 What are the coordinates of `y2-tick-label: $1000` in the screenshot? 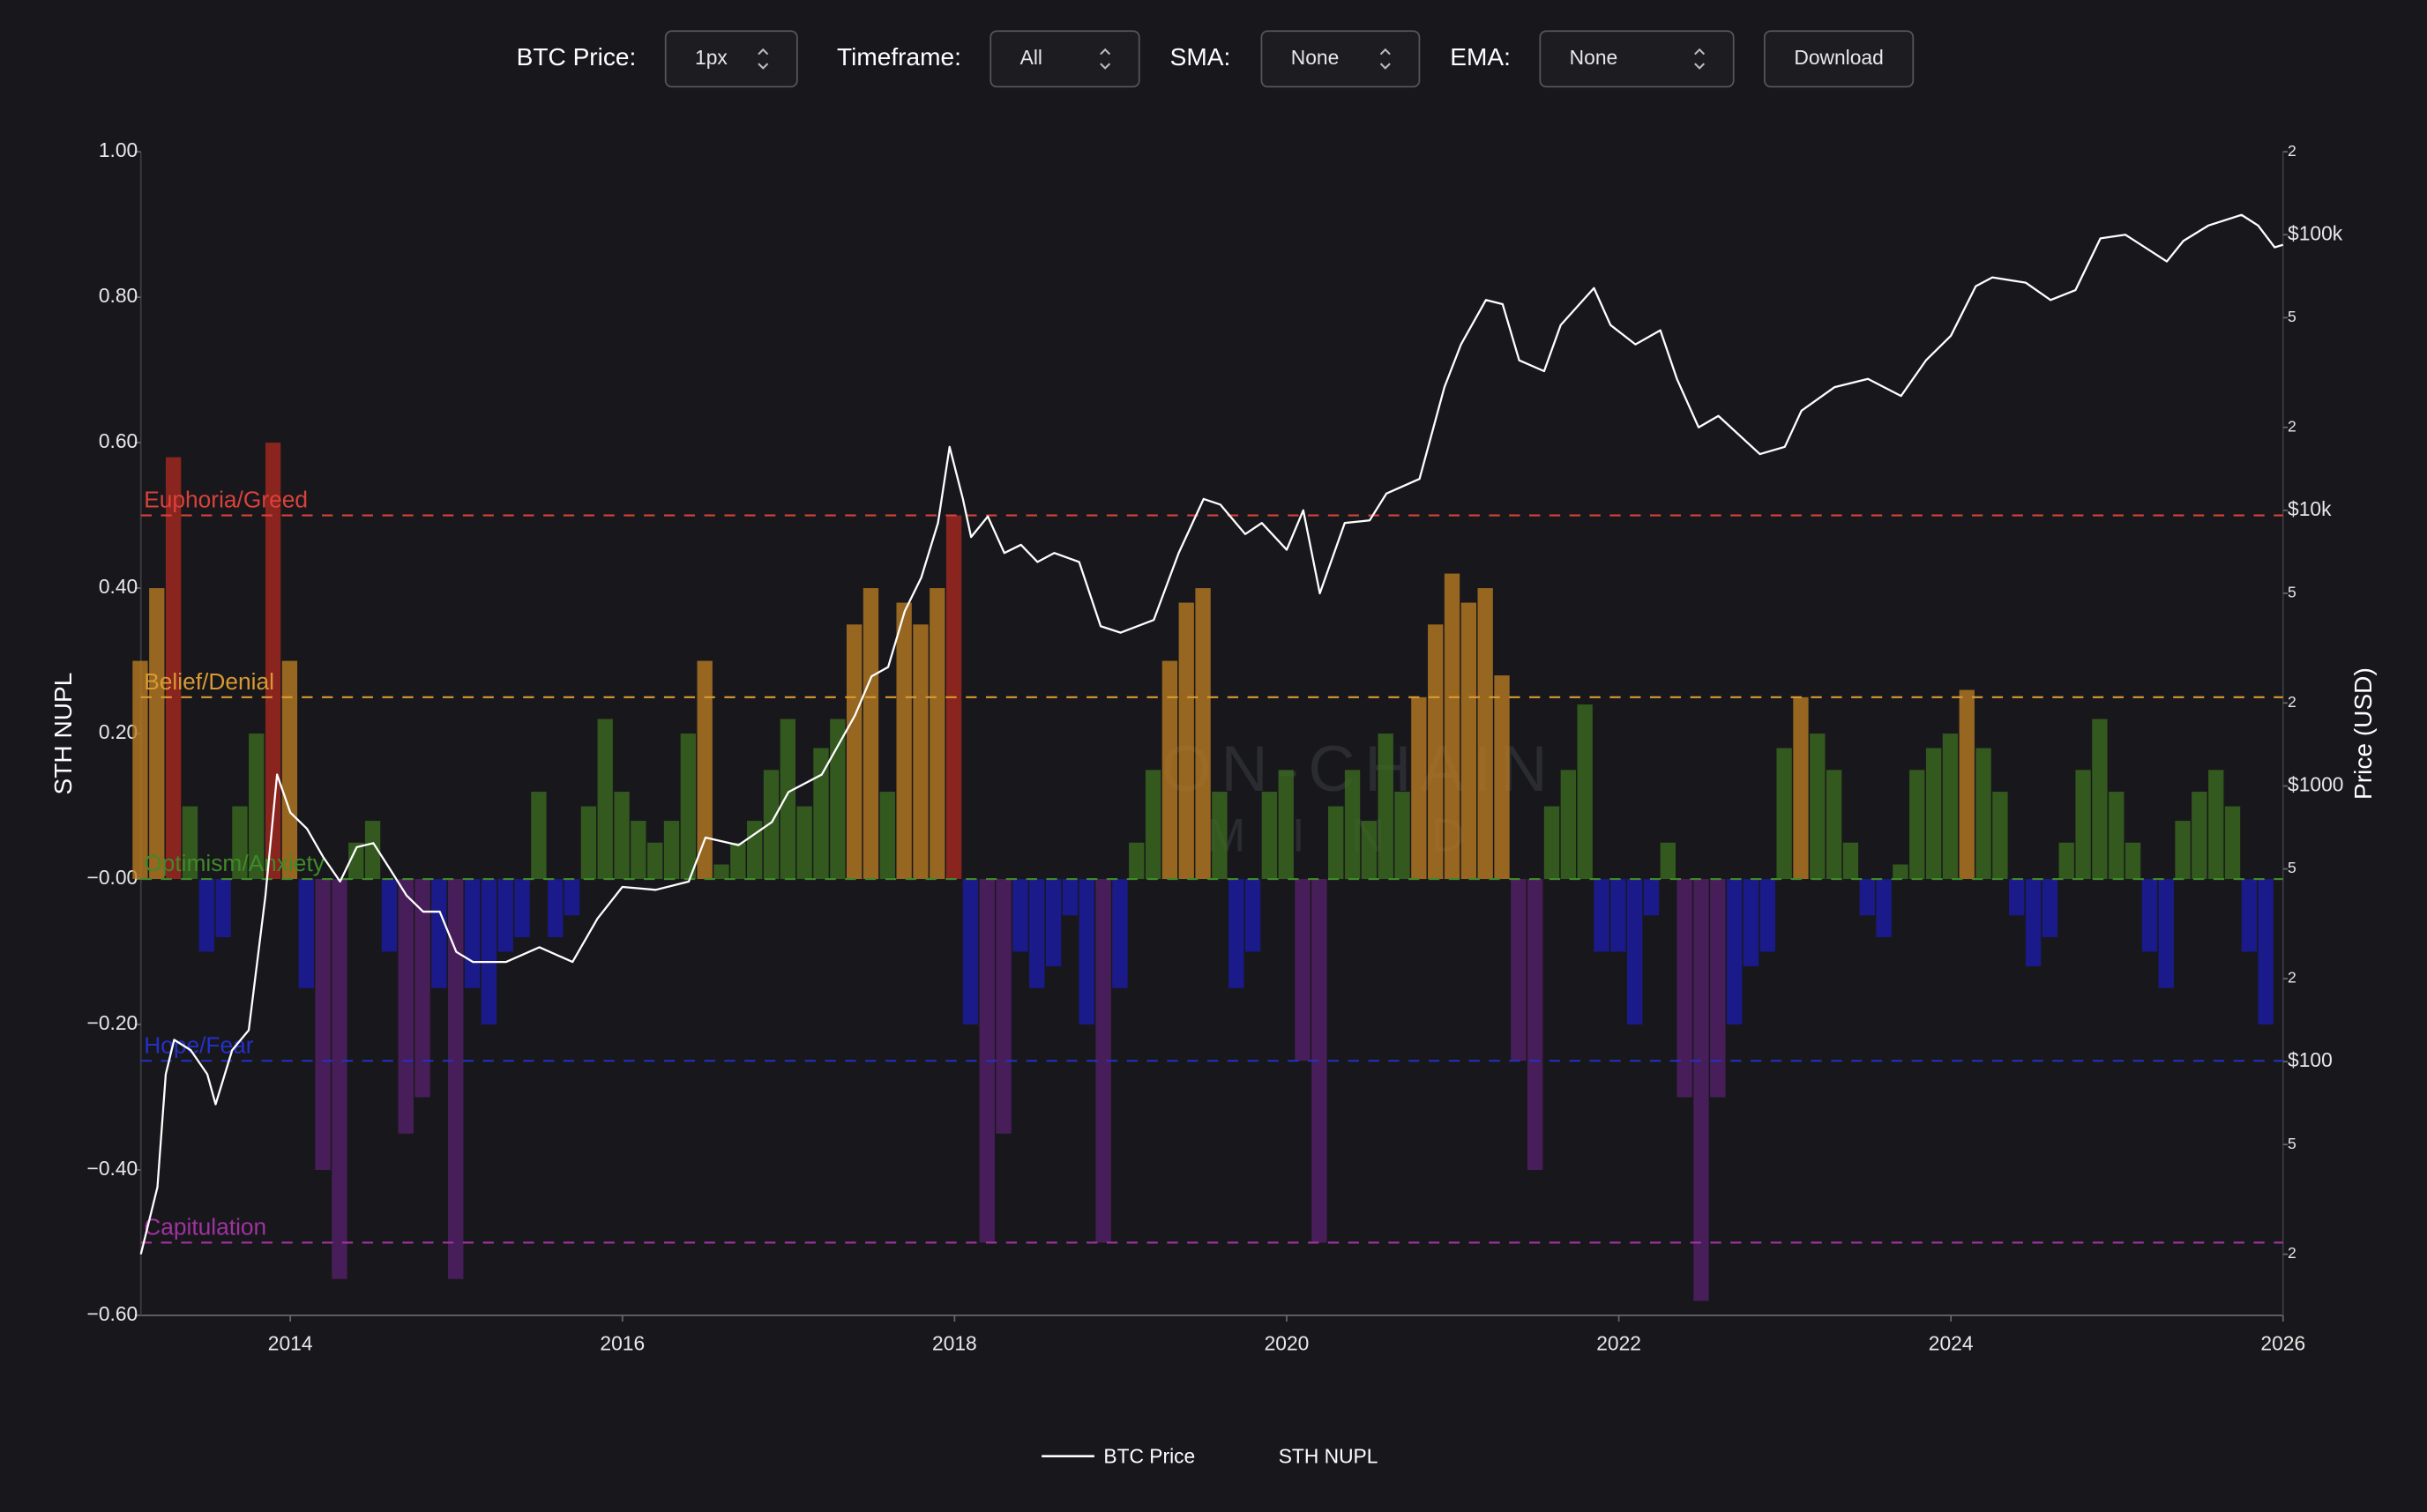 It's located at (2315, 784).